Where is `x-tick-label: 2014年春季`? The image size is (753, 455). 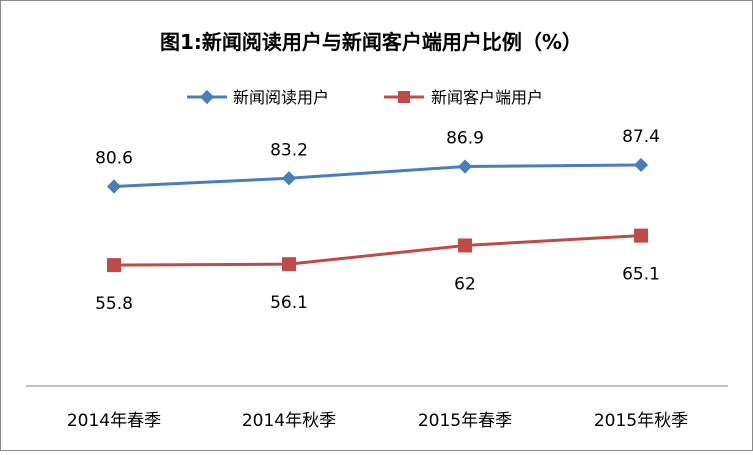
x-tick-label: 2014年春季 is located at coordinates (114, 421).